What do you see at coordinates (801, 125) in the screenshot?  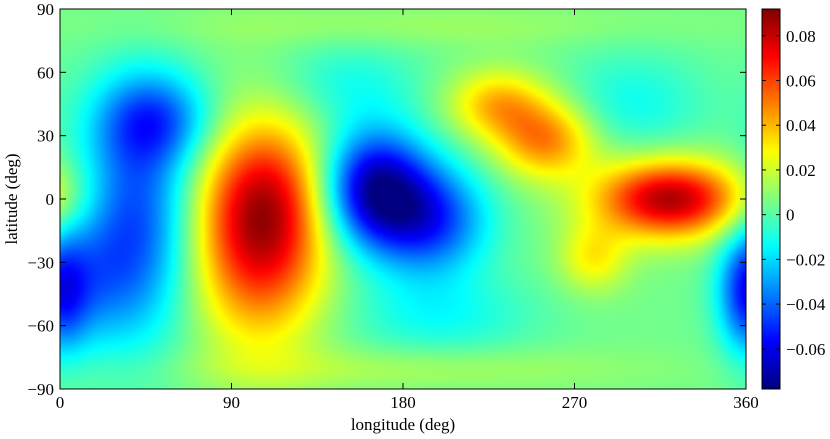 I see `colorbar-tick-label: 0.04` at bounding box center [801, 125].